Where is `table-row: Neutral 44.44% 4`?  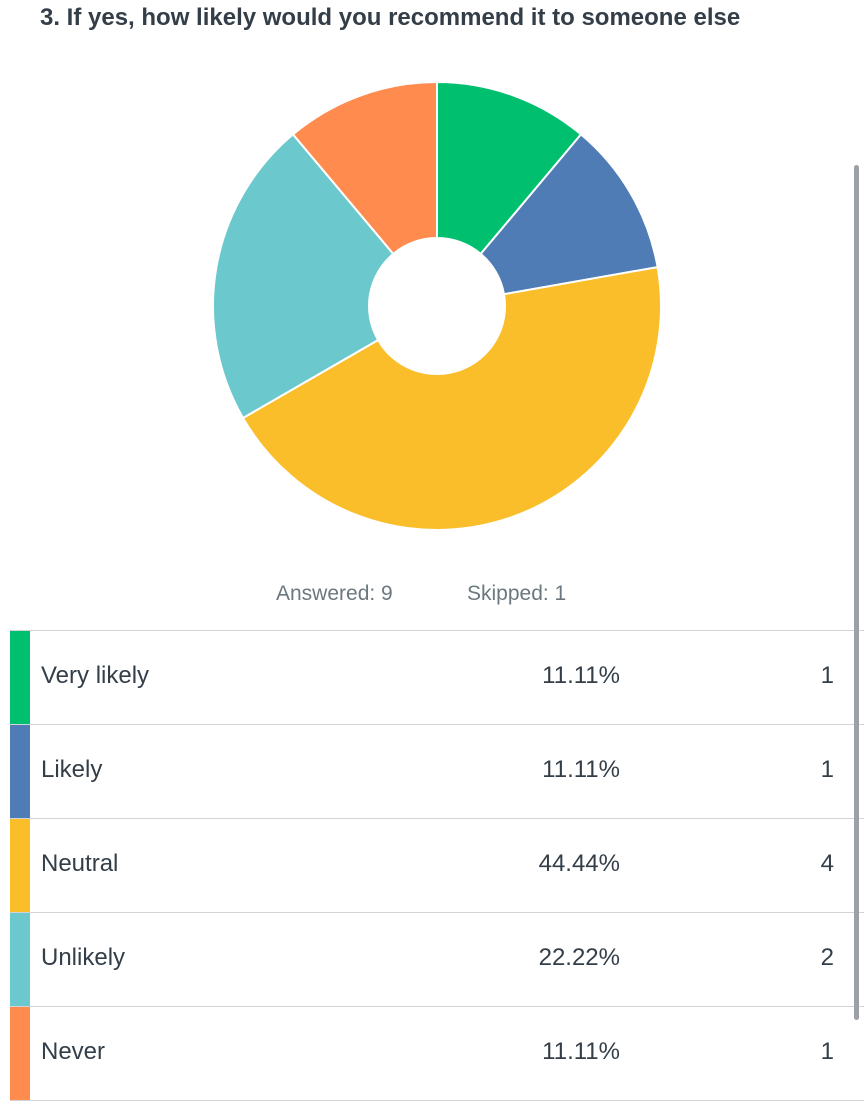
table-row: Neutral 44.44% 4 is located at coordinates (437, 866).